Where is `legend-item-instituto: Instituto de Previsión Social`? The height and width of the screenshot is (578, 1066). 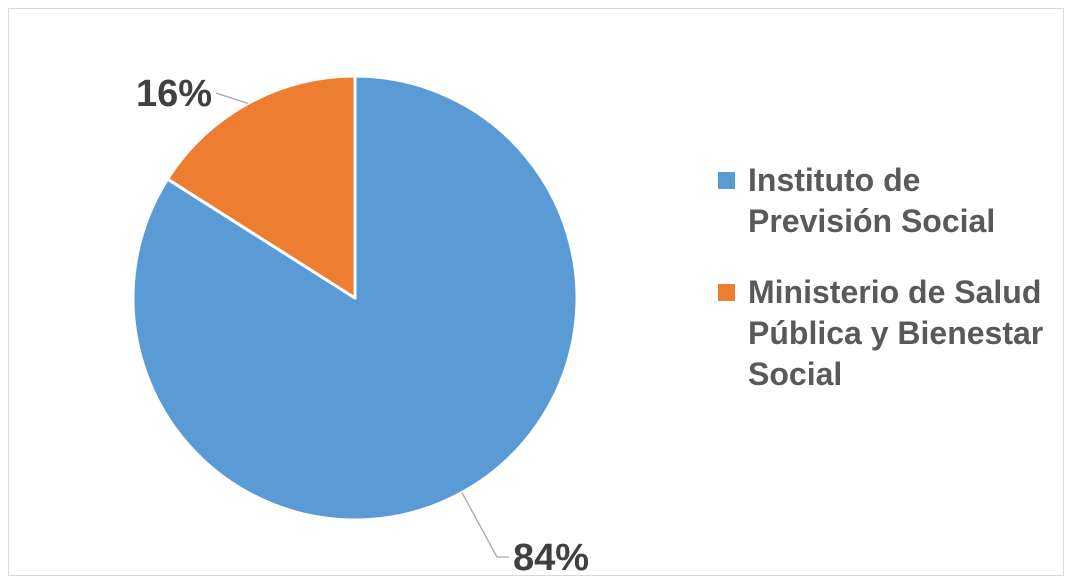
legend-item-instituto: Instituto de Previsión Social is located at coordinates (888, 201).